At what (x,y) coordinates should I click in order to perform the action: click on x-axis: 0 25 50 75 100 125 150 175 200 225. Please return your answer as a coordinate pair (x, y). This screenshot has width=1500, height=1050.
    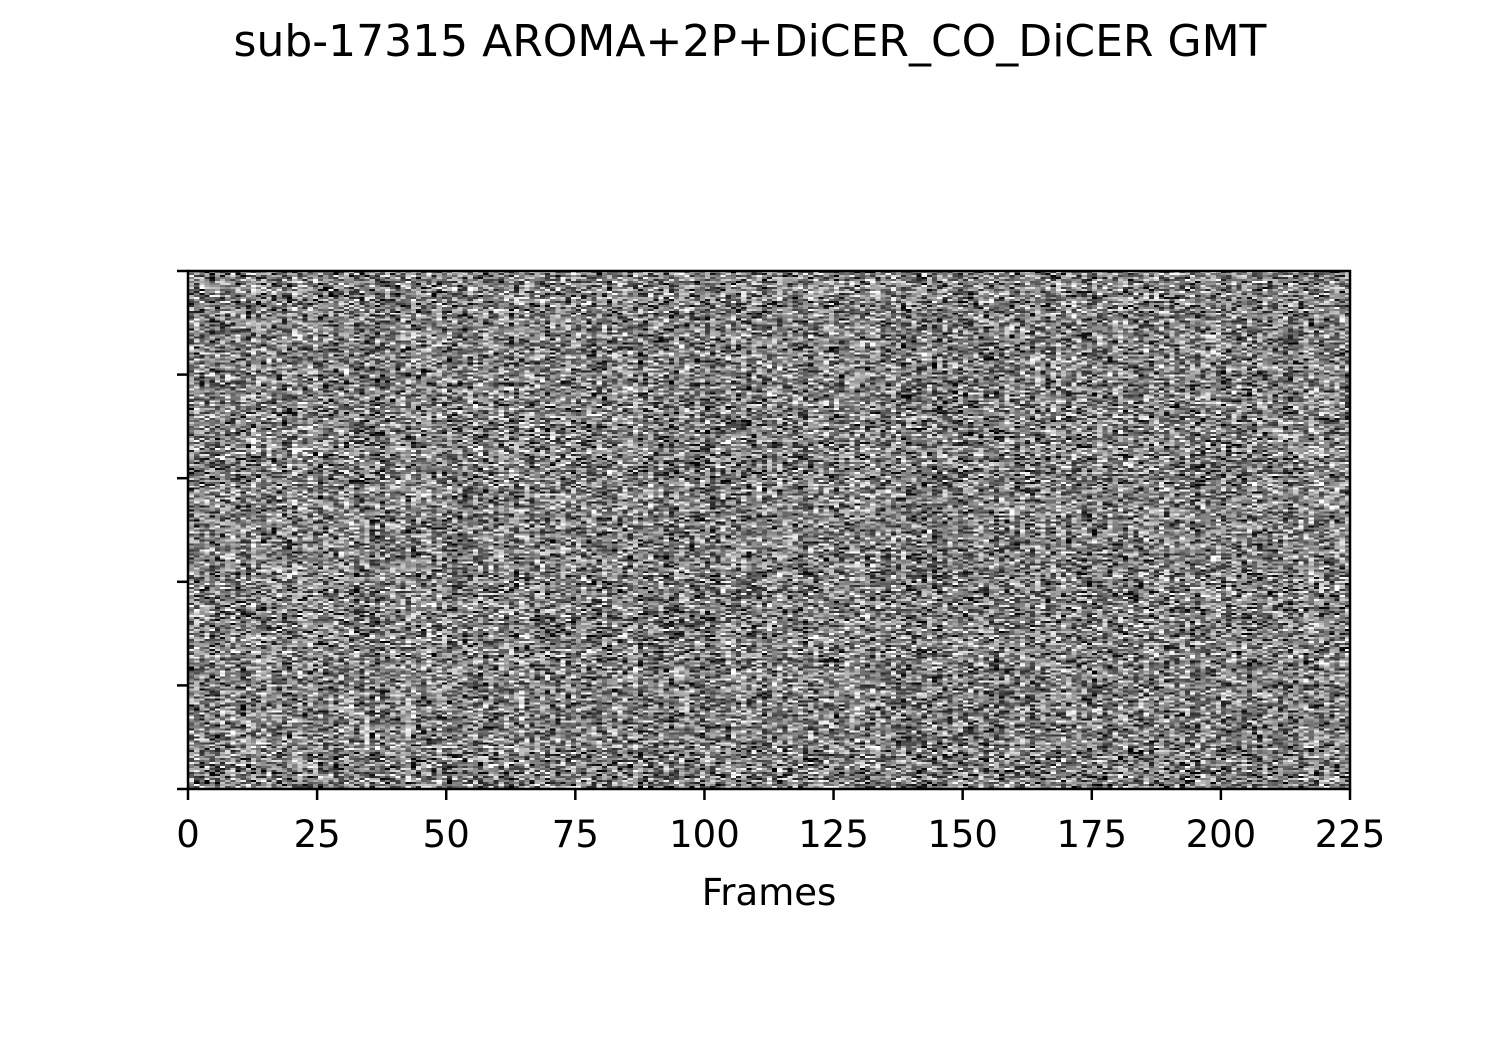
    Looking at the image, I should click on (780, 822).